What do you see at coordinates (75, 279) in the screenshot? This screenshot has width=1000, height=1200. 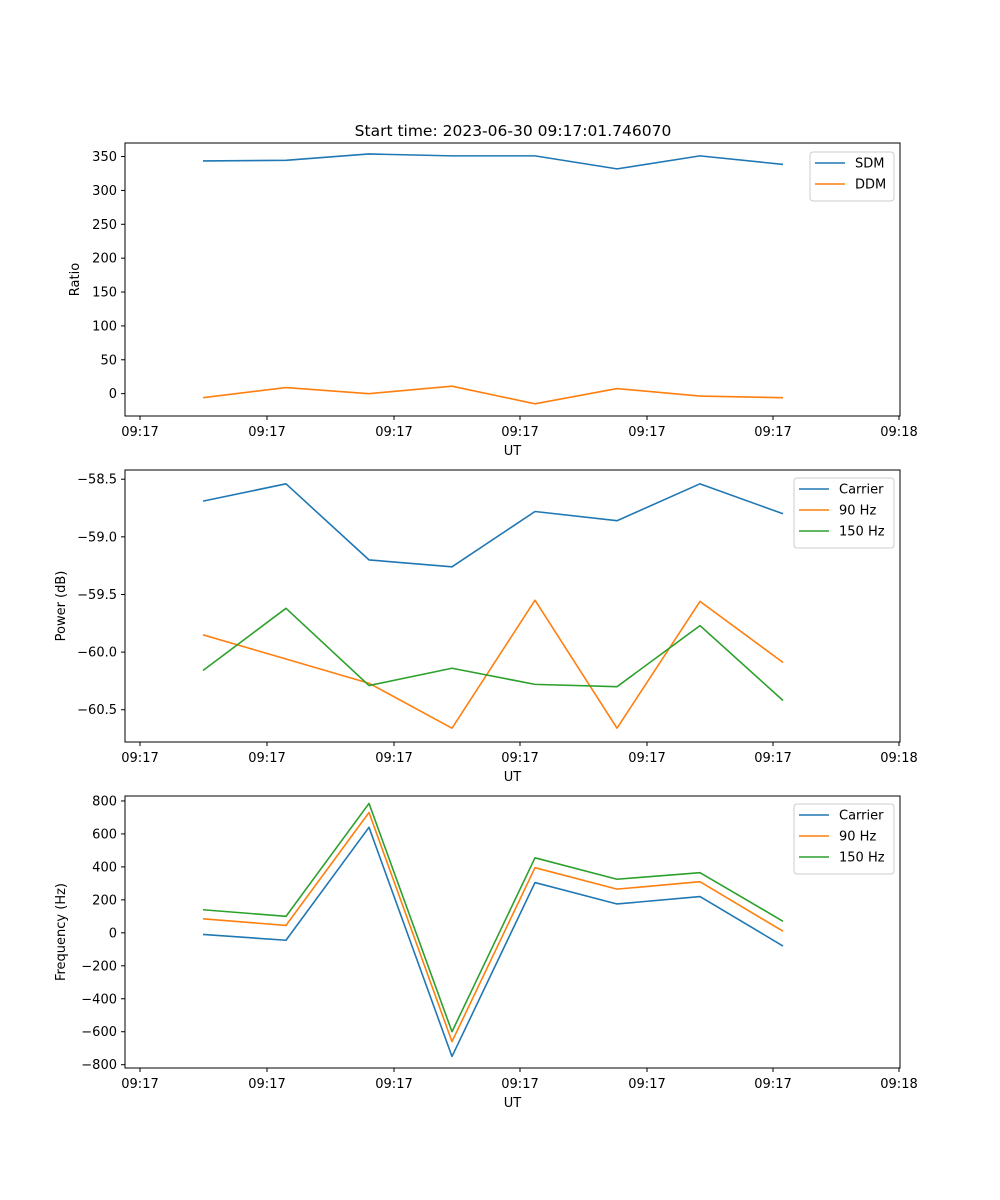 I see `y-axis-label: Ratio` at bounding box center [75, 279].